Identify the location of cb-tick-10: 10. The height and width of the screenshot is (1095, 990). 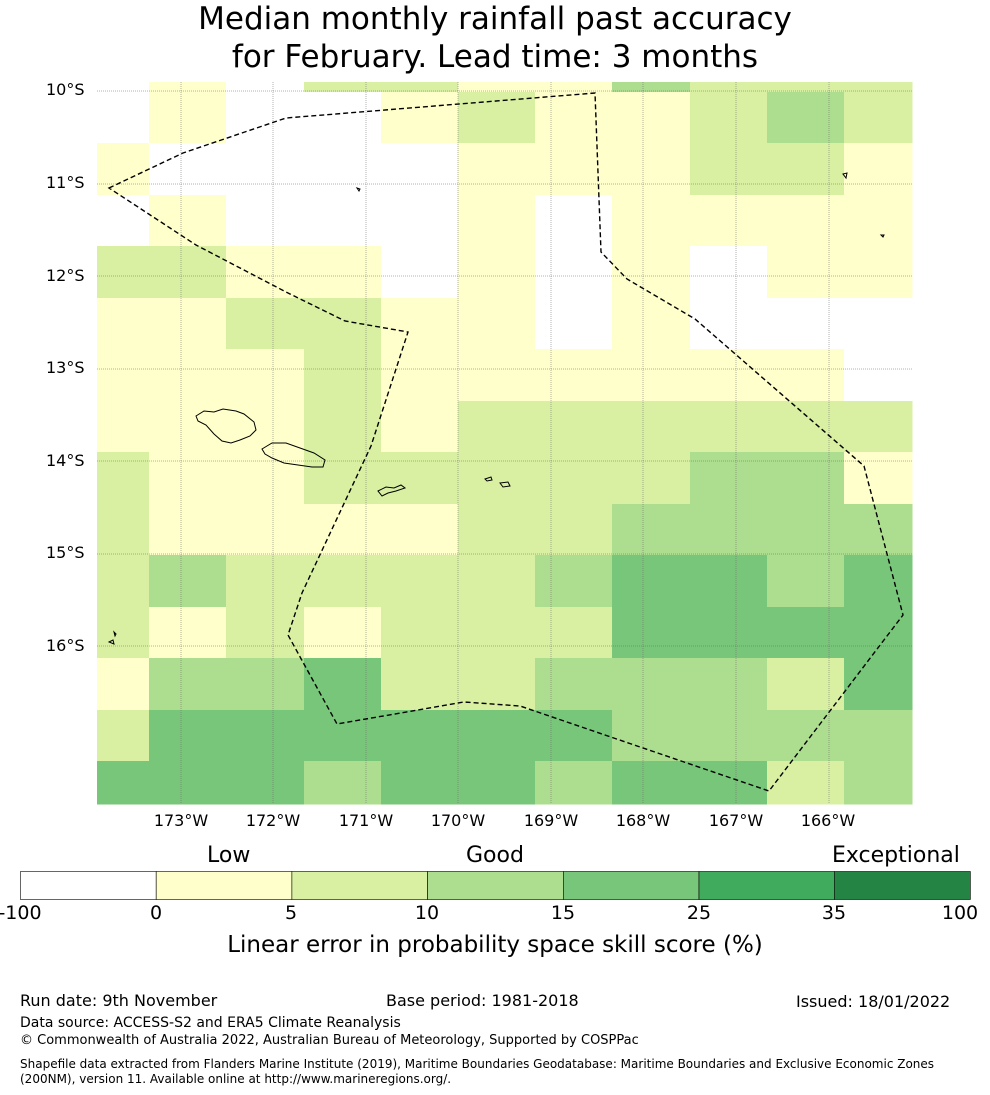
(427, 913).